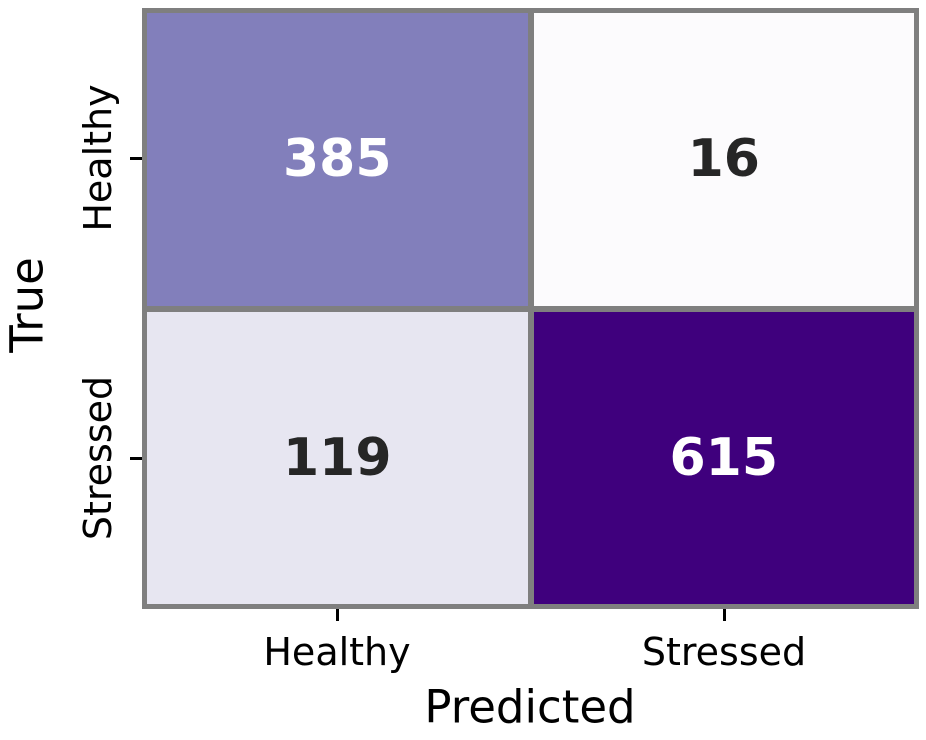  What do you see at coordinates (337, 615) in the screenshot?
I see `x-tick-mark-healthy` at bounding box center [337, 615].